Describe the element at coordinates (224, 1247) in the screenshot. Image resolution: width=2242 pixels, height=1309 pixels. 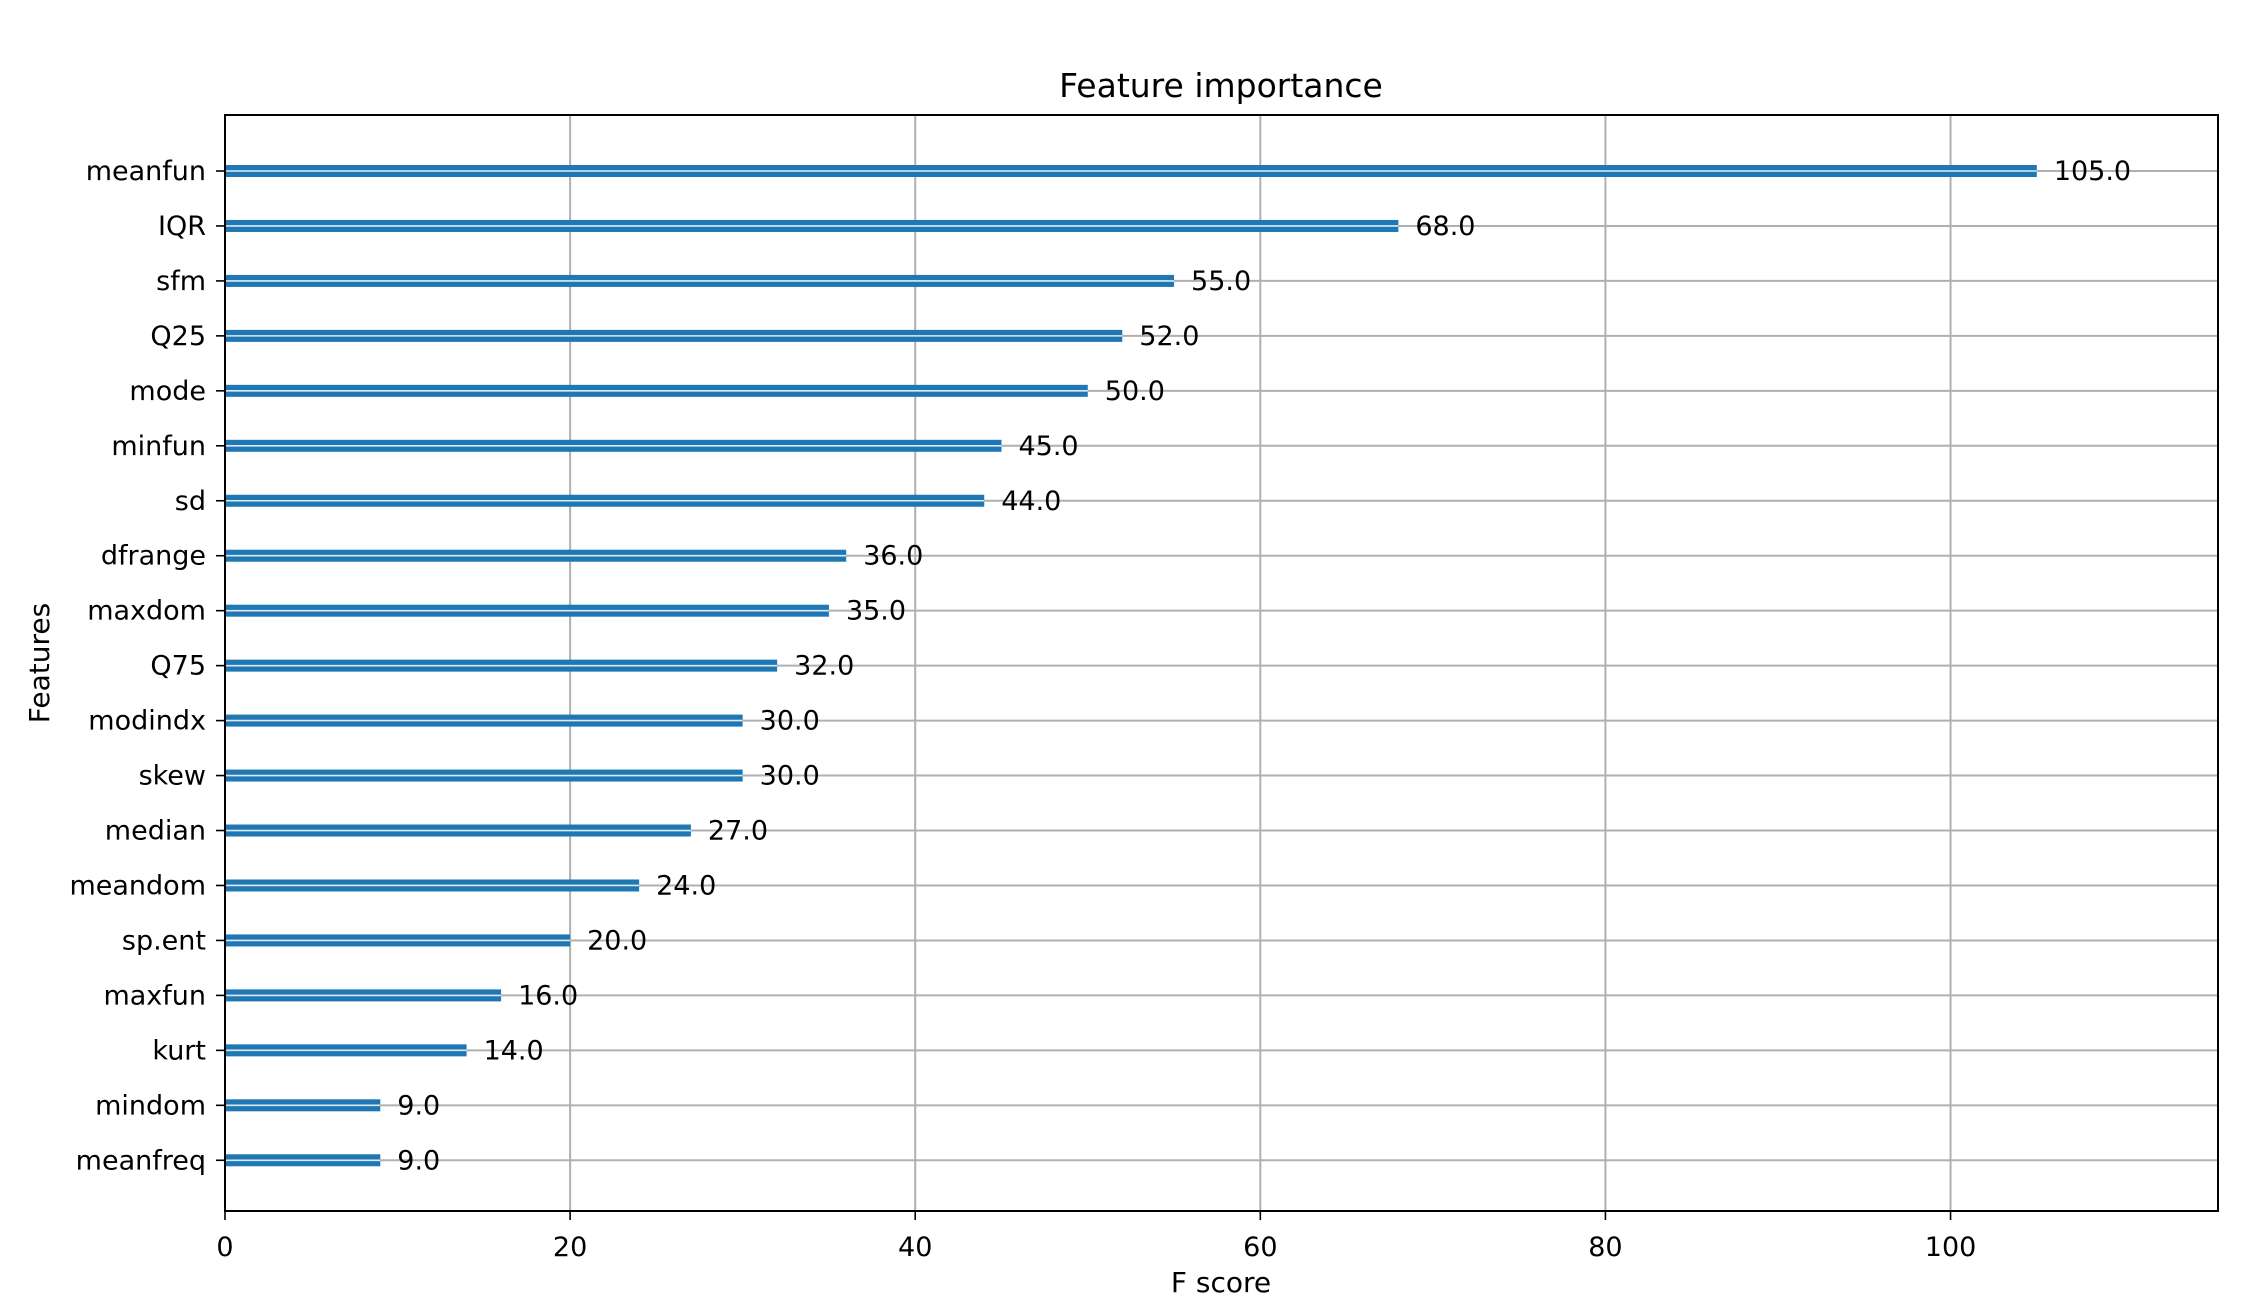
I see `x-tick-label: 0` at that location.